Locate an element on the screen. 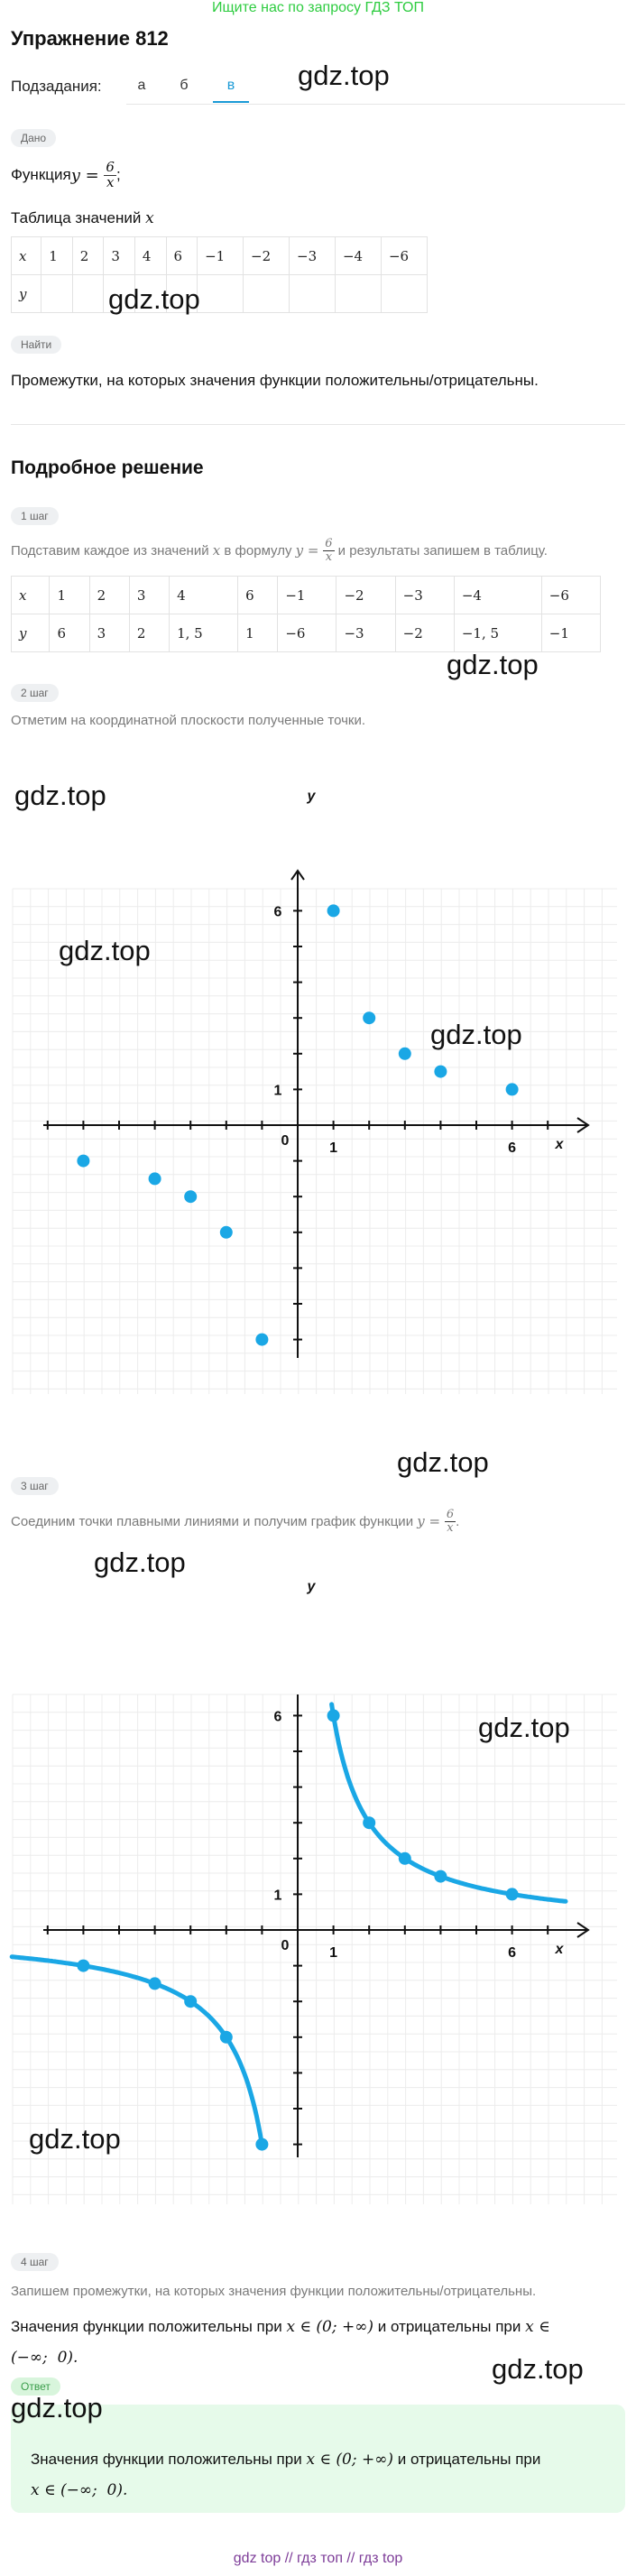 The height and width of the screenshot is (2576, 636). given-numerator: 6 is located at coordinates (110, 167).